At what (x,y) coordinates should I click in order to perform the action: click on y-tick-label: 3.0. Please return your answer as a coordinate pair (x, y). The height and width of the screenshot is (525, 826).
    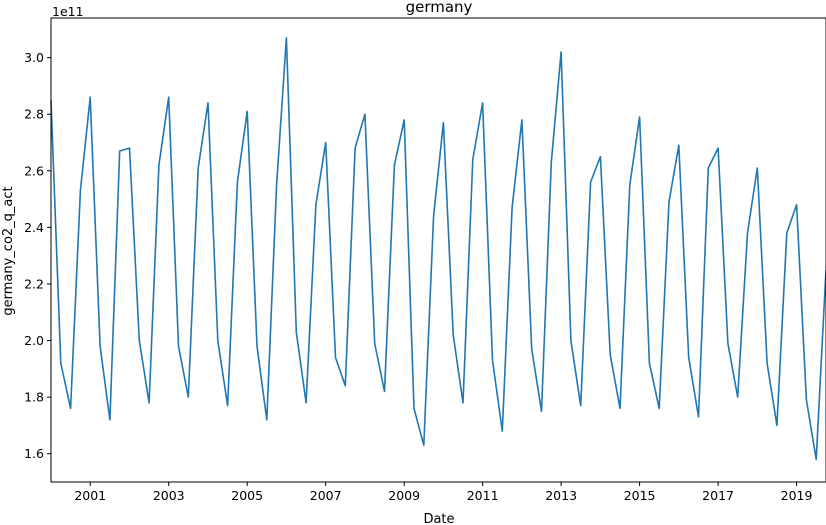
    Looking at the image, I should click on (34, 57).